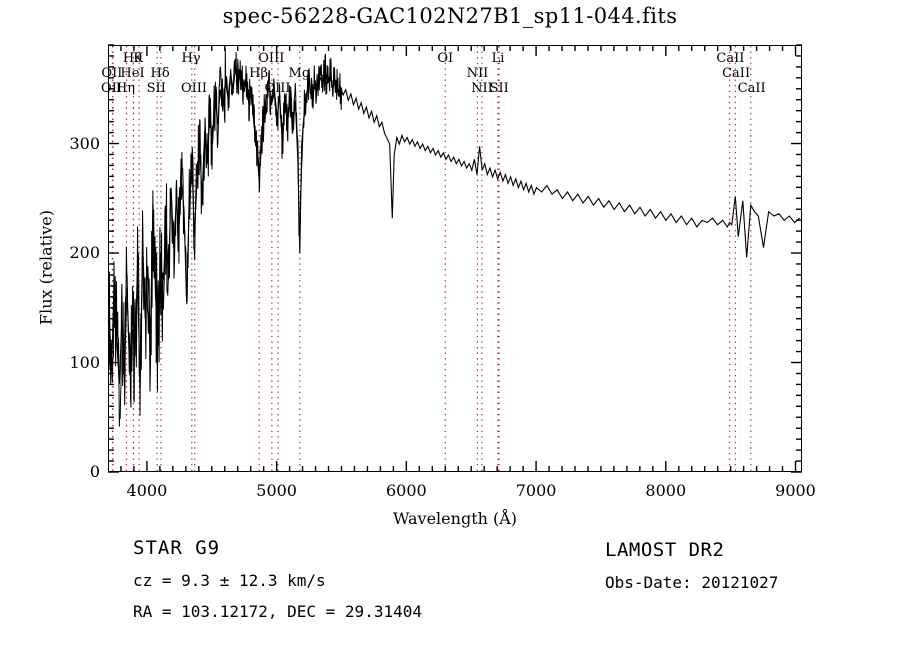 This screenshot has height=650, width=900. What do you see at coordinates (445, 58) in the screenshot?
I see `spectral-line-label: OI` at bounding box center [445, 58].